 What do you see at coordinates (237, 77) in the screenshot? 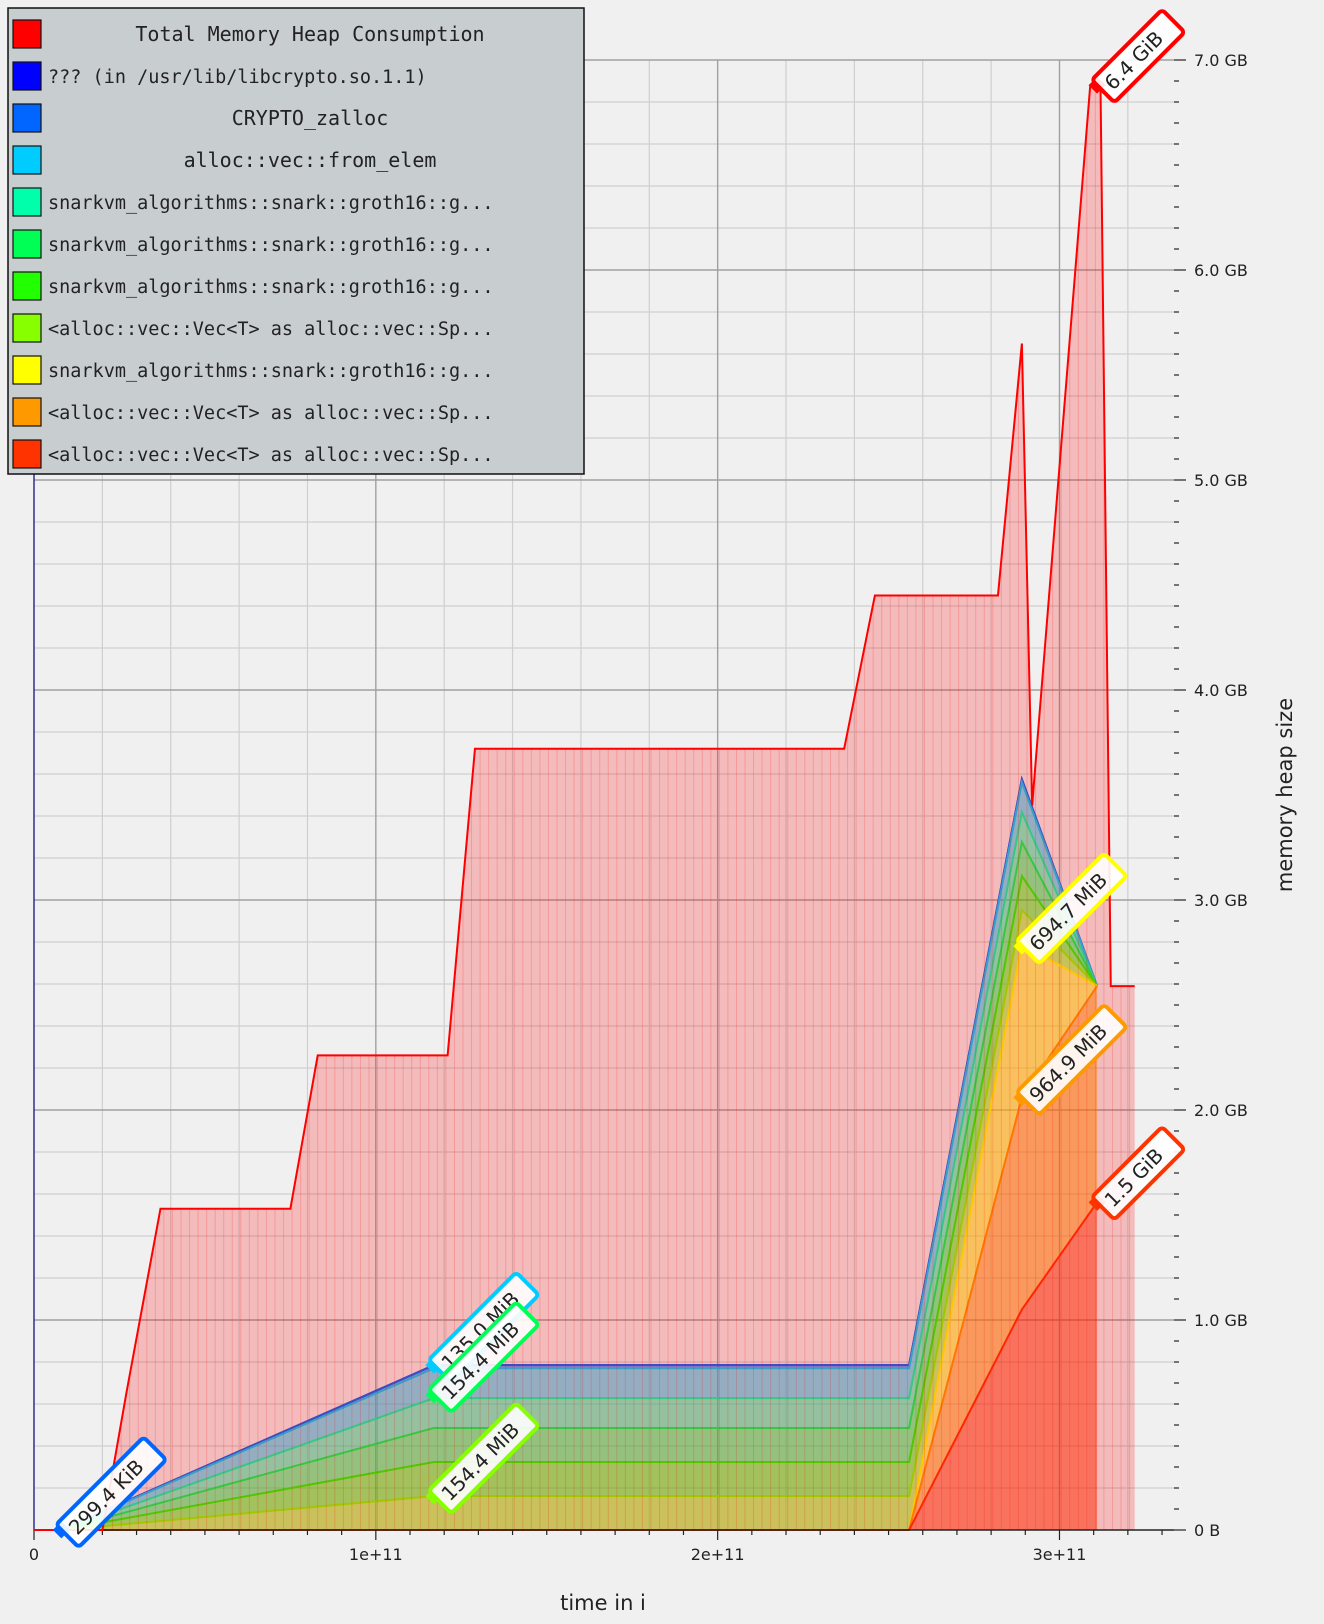
I see `legend-label: ??? (in /usr/lib/libcrypto.so.1.1)` at bounding box center [237, 77].